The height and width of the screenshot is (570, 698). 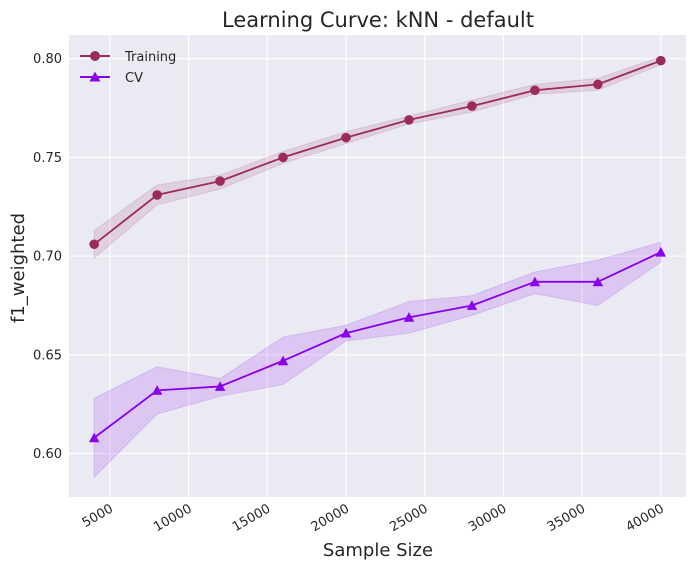 I want to click on y-tick-label: 0.65, so click(x=47, y=355).